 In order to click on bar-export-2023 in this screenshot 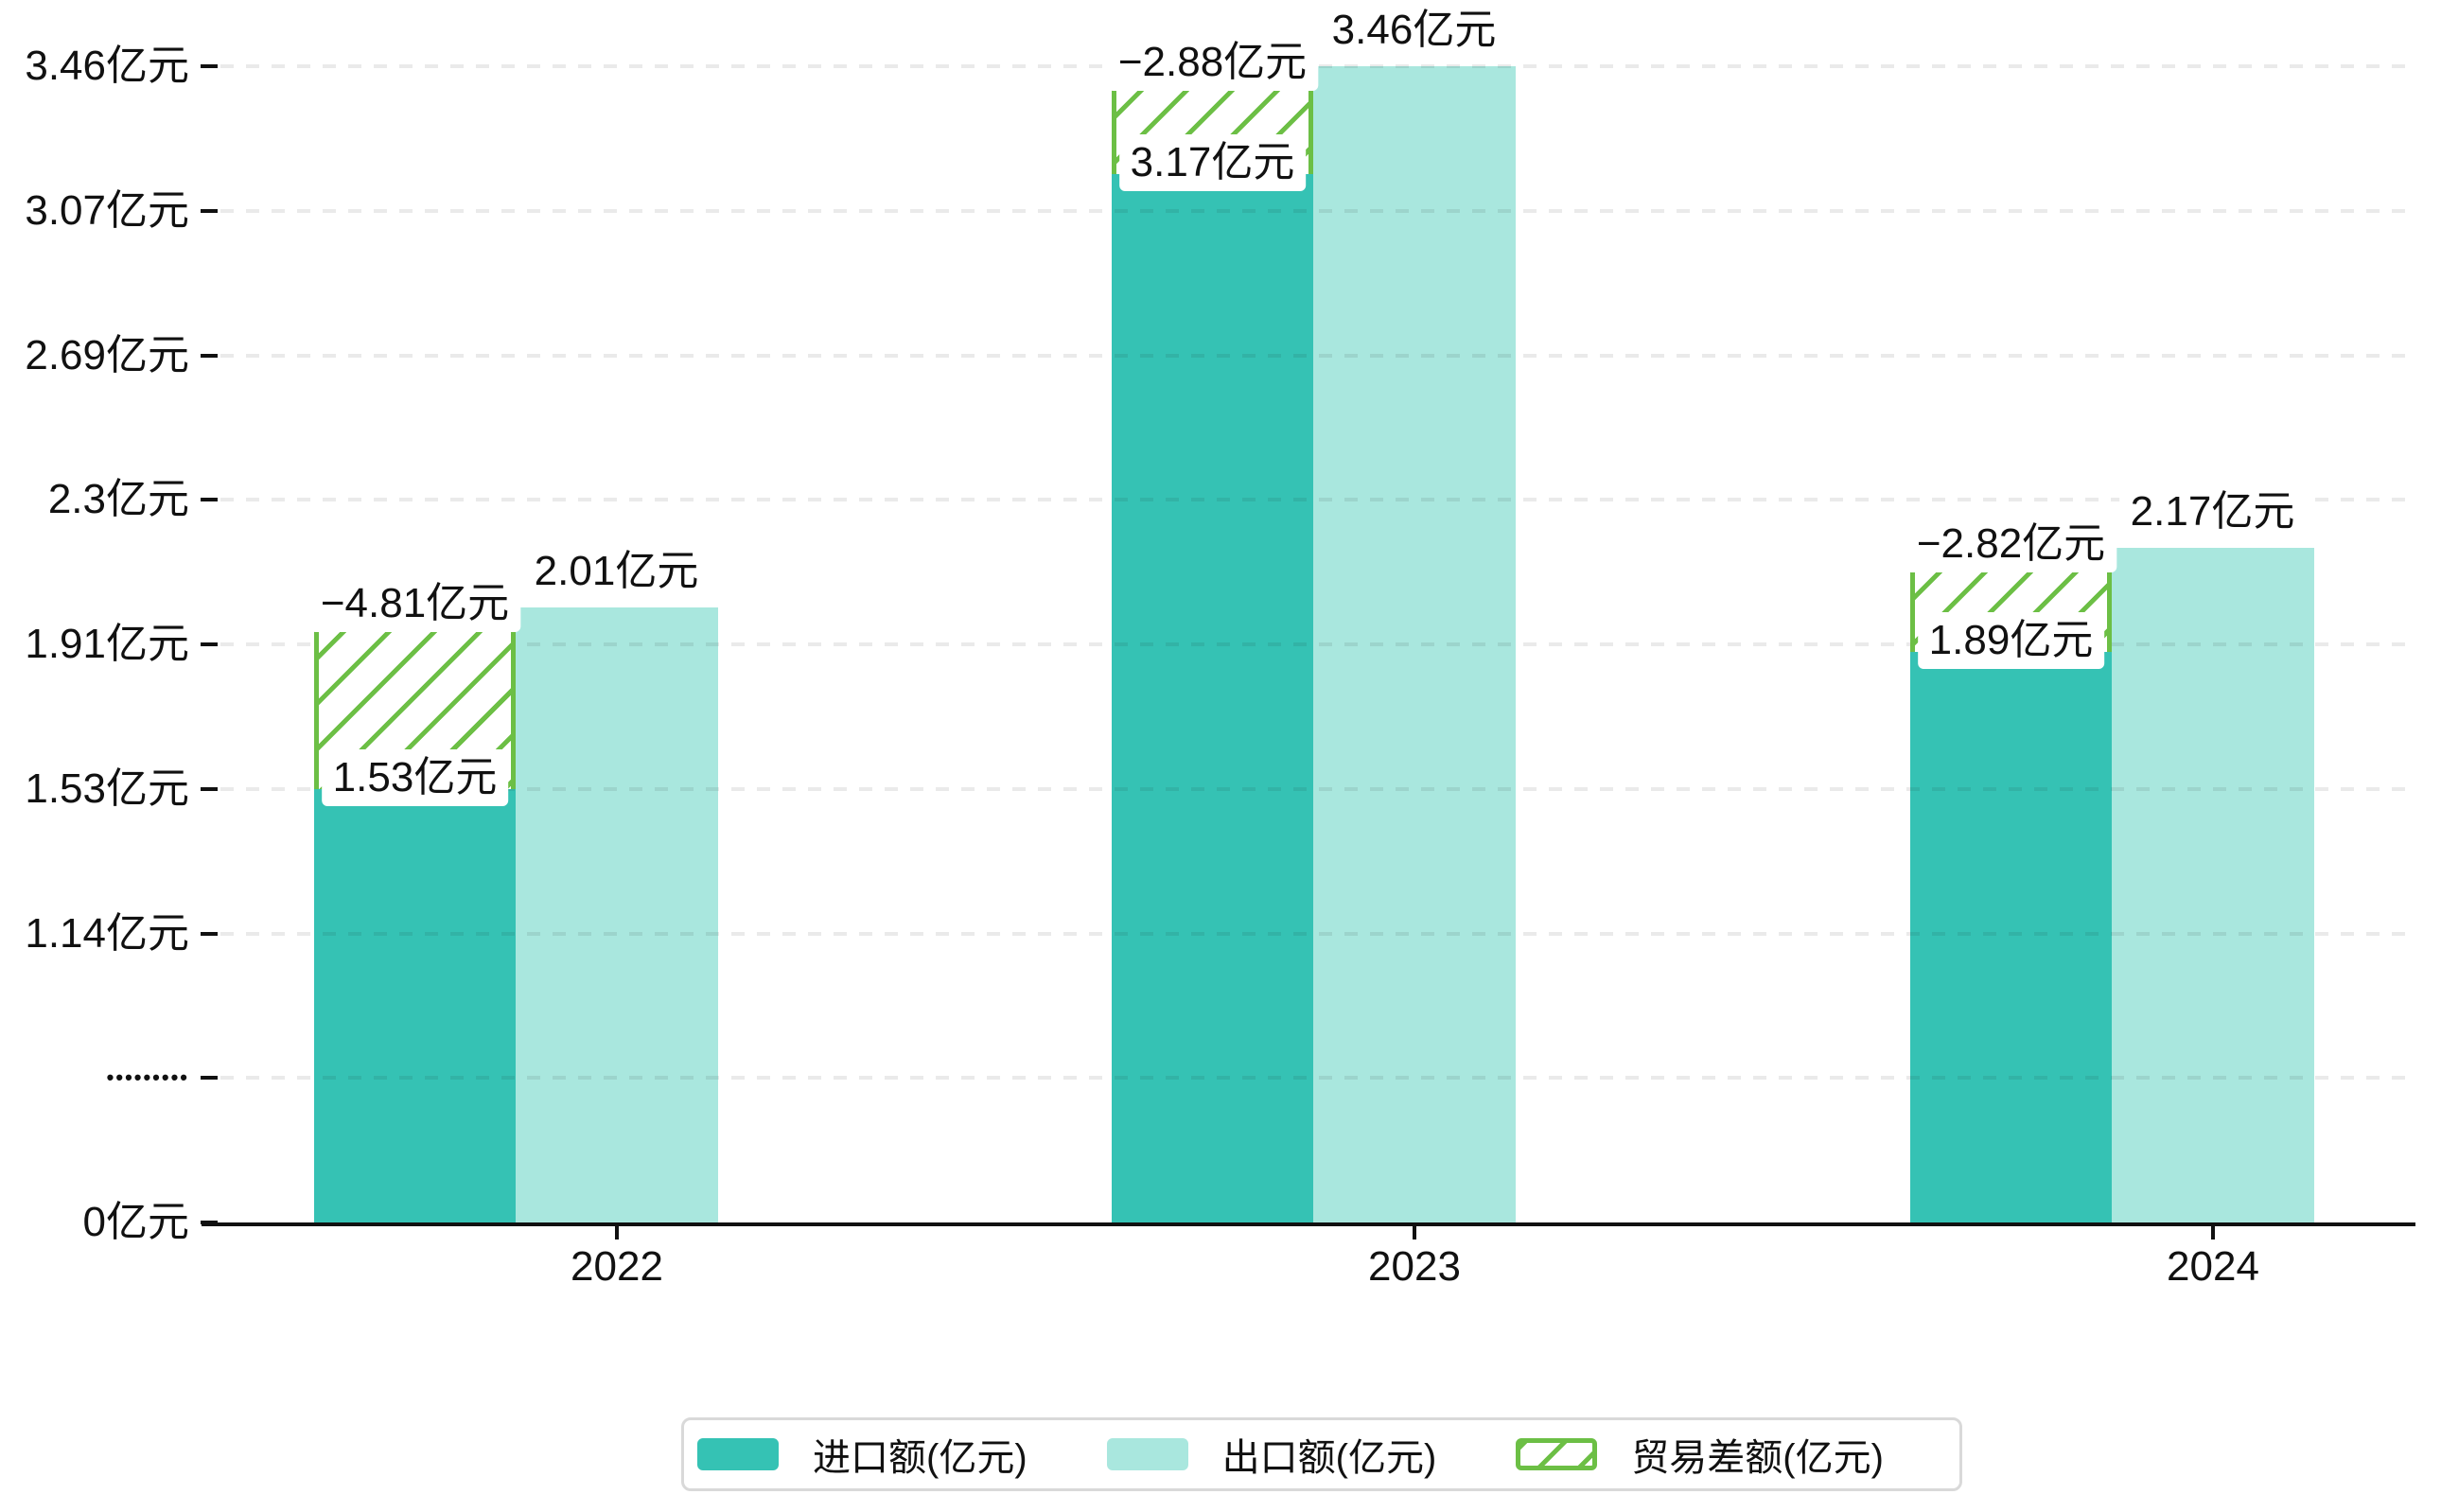, I will do `click(1414, 644)`.